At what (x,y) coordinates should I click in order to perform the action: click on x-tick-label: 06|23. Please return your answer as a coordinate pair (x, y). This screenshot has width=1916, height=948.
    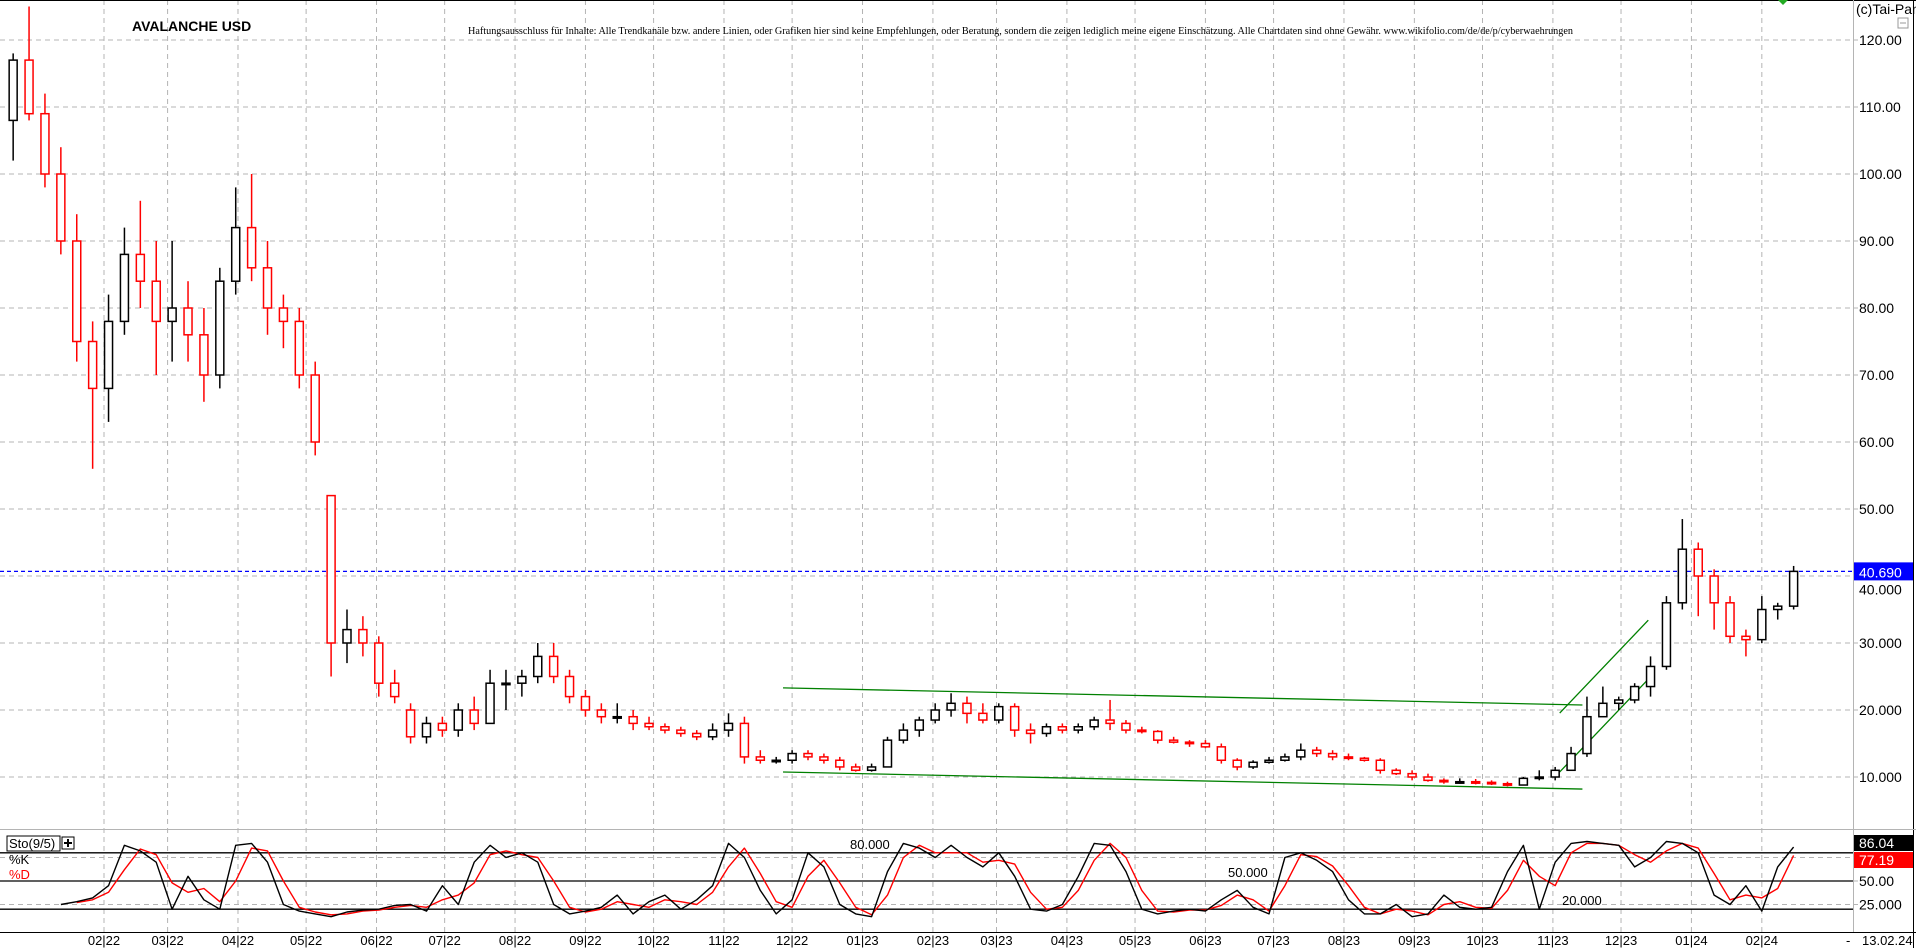
    Looking at the image, I should click on (1205, 940).